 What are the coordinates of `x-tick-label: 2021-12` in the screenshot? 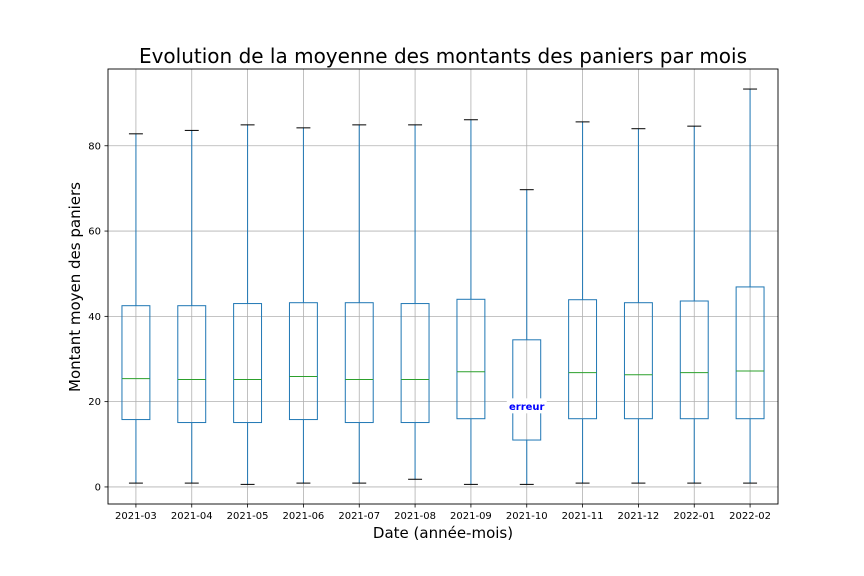 It's located at (639, 516).